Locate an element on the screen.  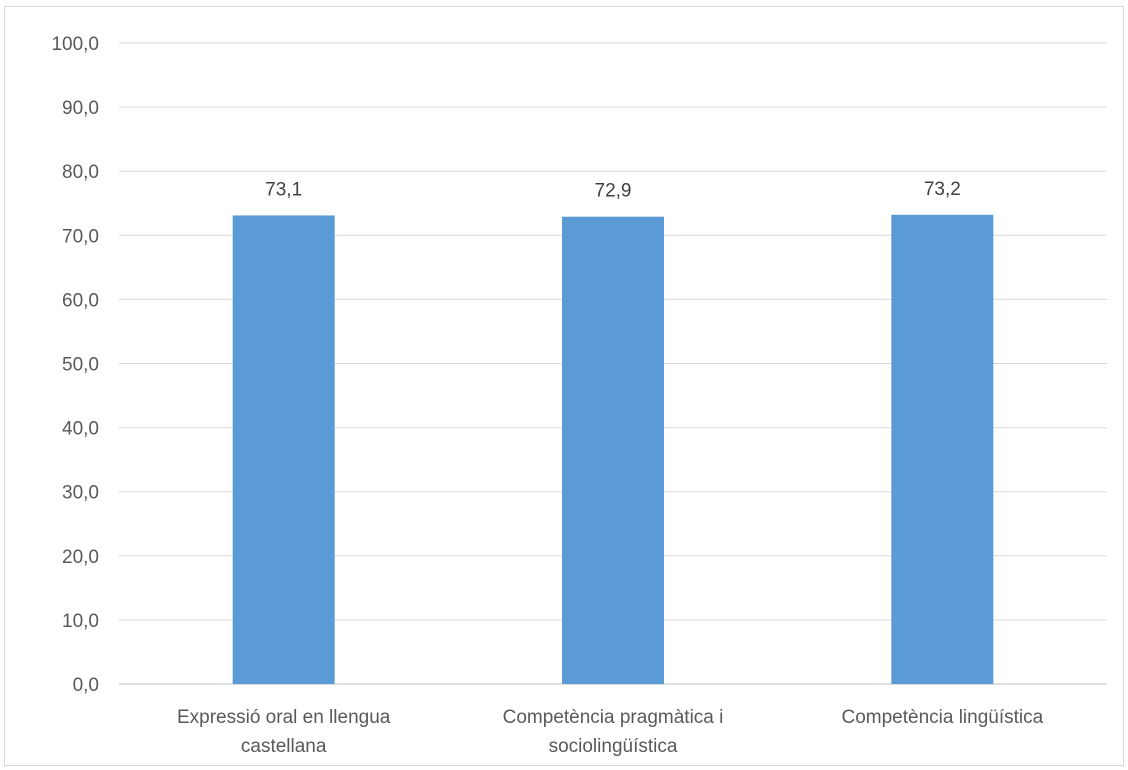
data-label: 72,9 is located at coordinates (613, 191).